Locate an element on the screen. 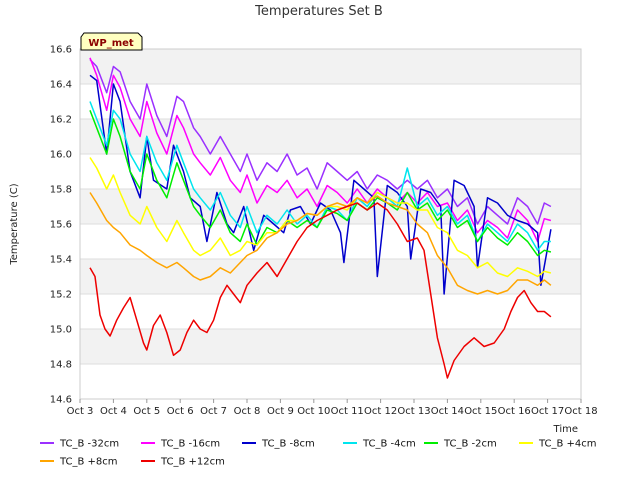 The height and width of the screenshot is (480, 640). legend-label: TC_B -2cm is located at coordinates (470, 444).